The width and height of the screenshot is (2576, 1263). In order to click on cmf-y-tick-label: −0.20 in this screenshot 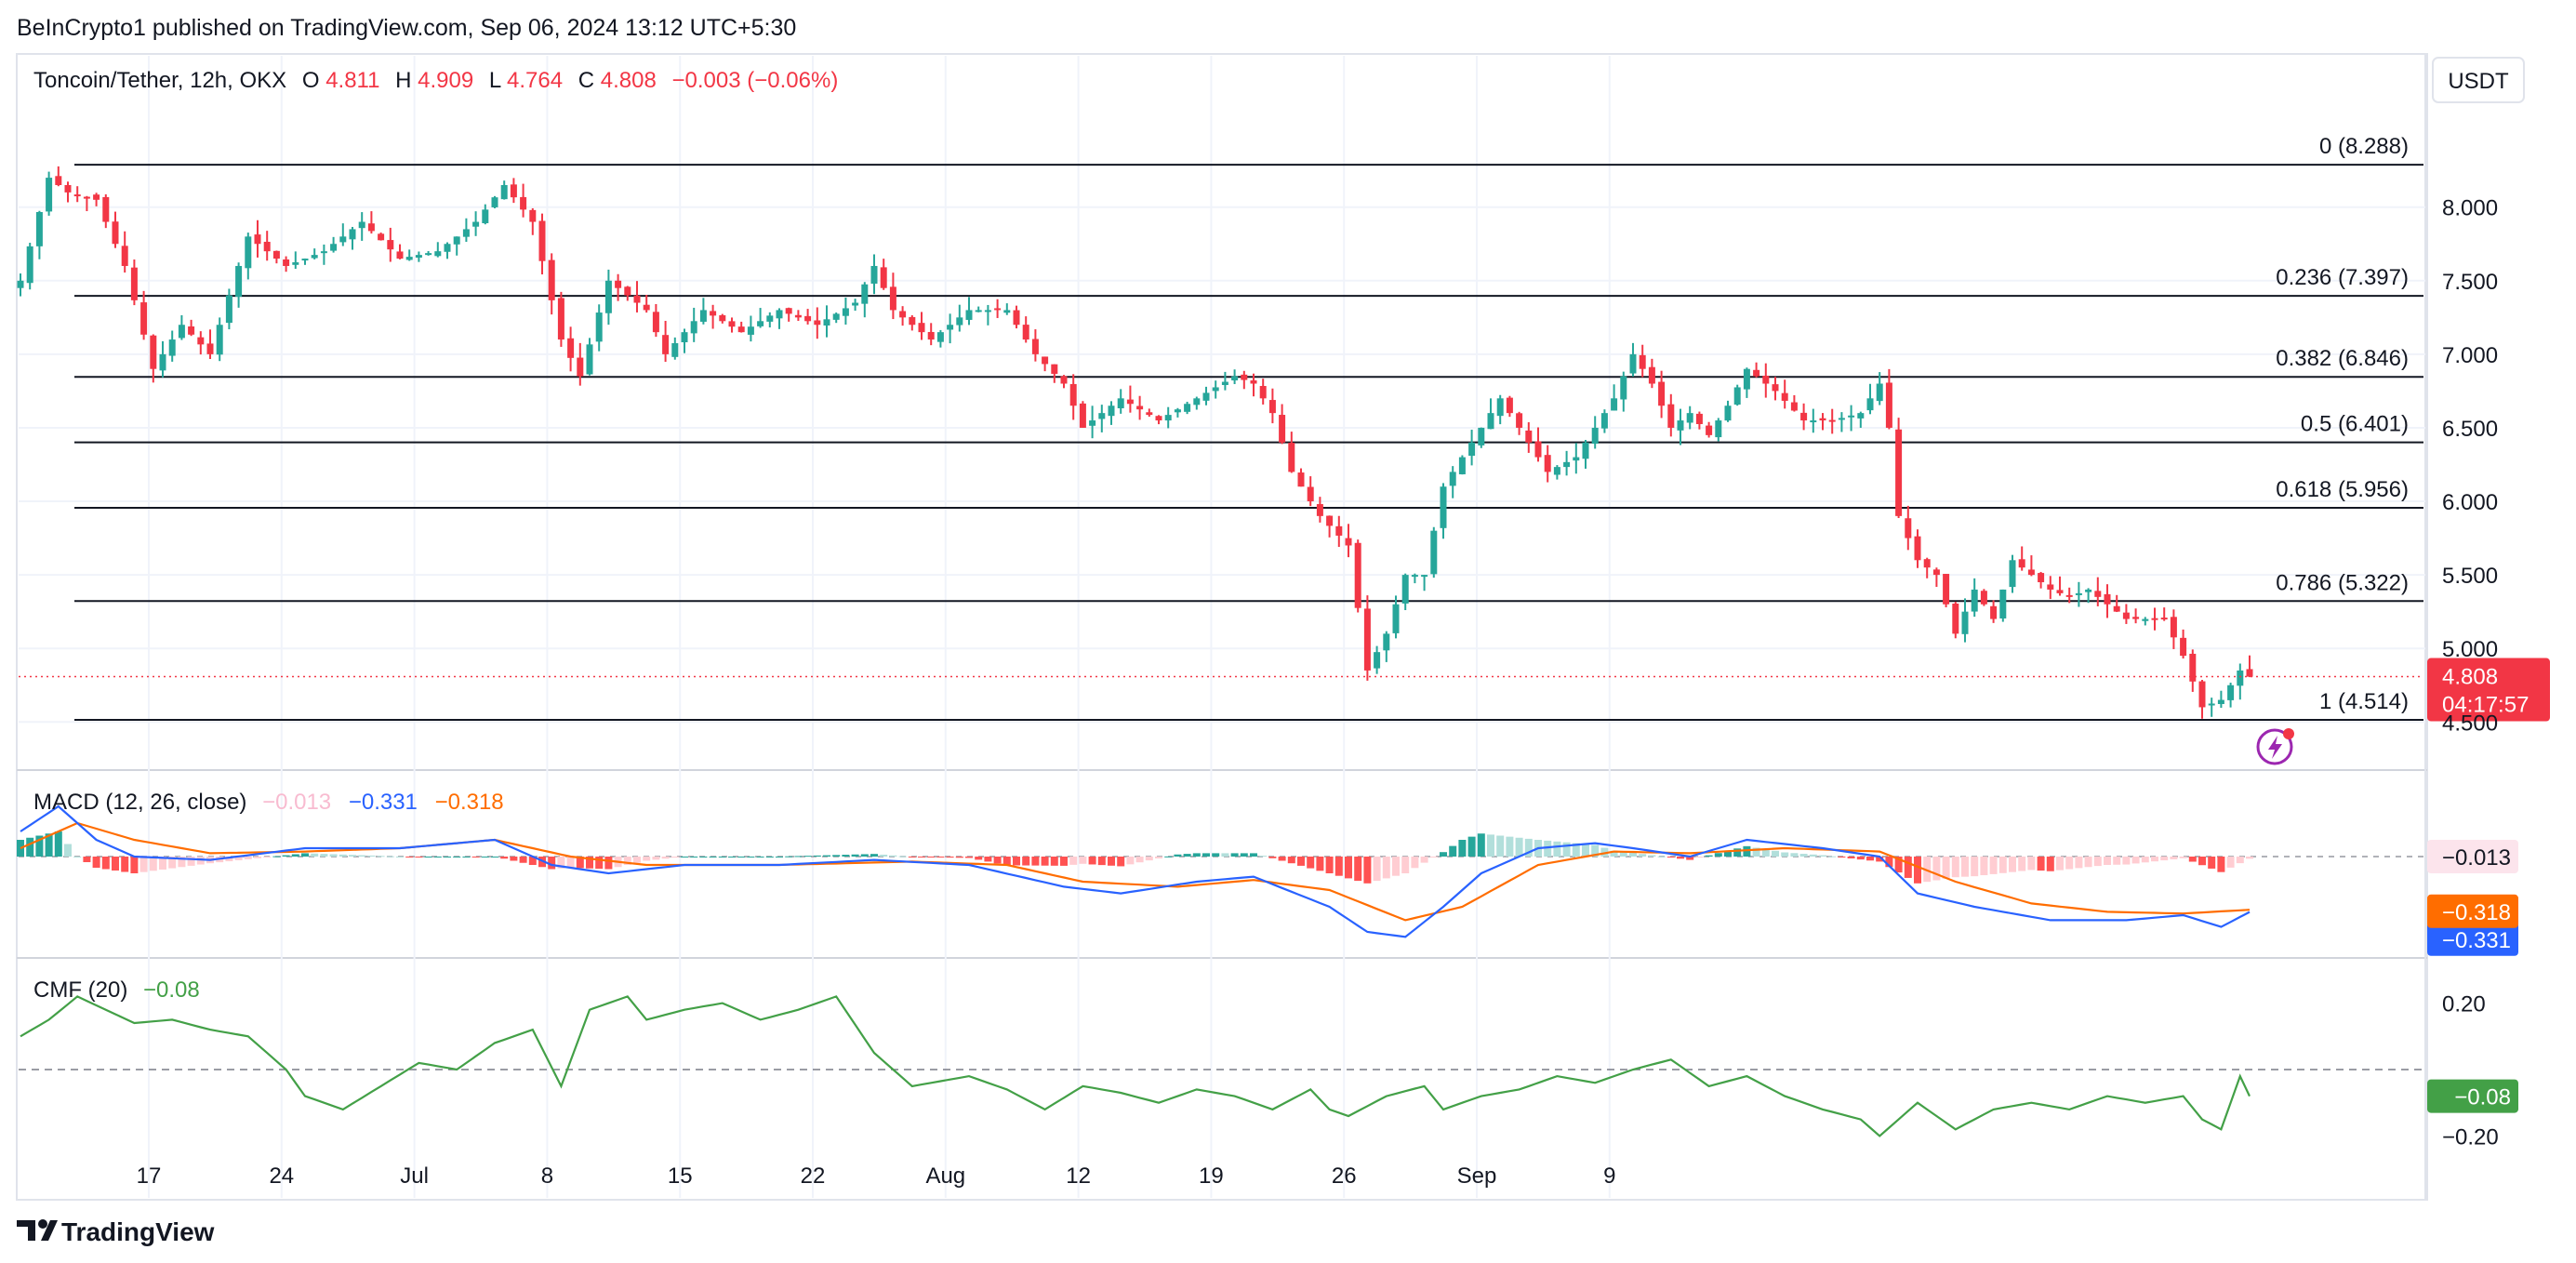, I will do `click(2470, 1137)`.